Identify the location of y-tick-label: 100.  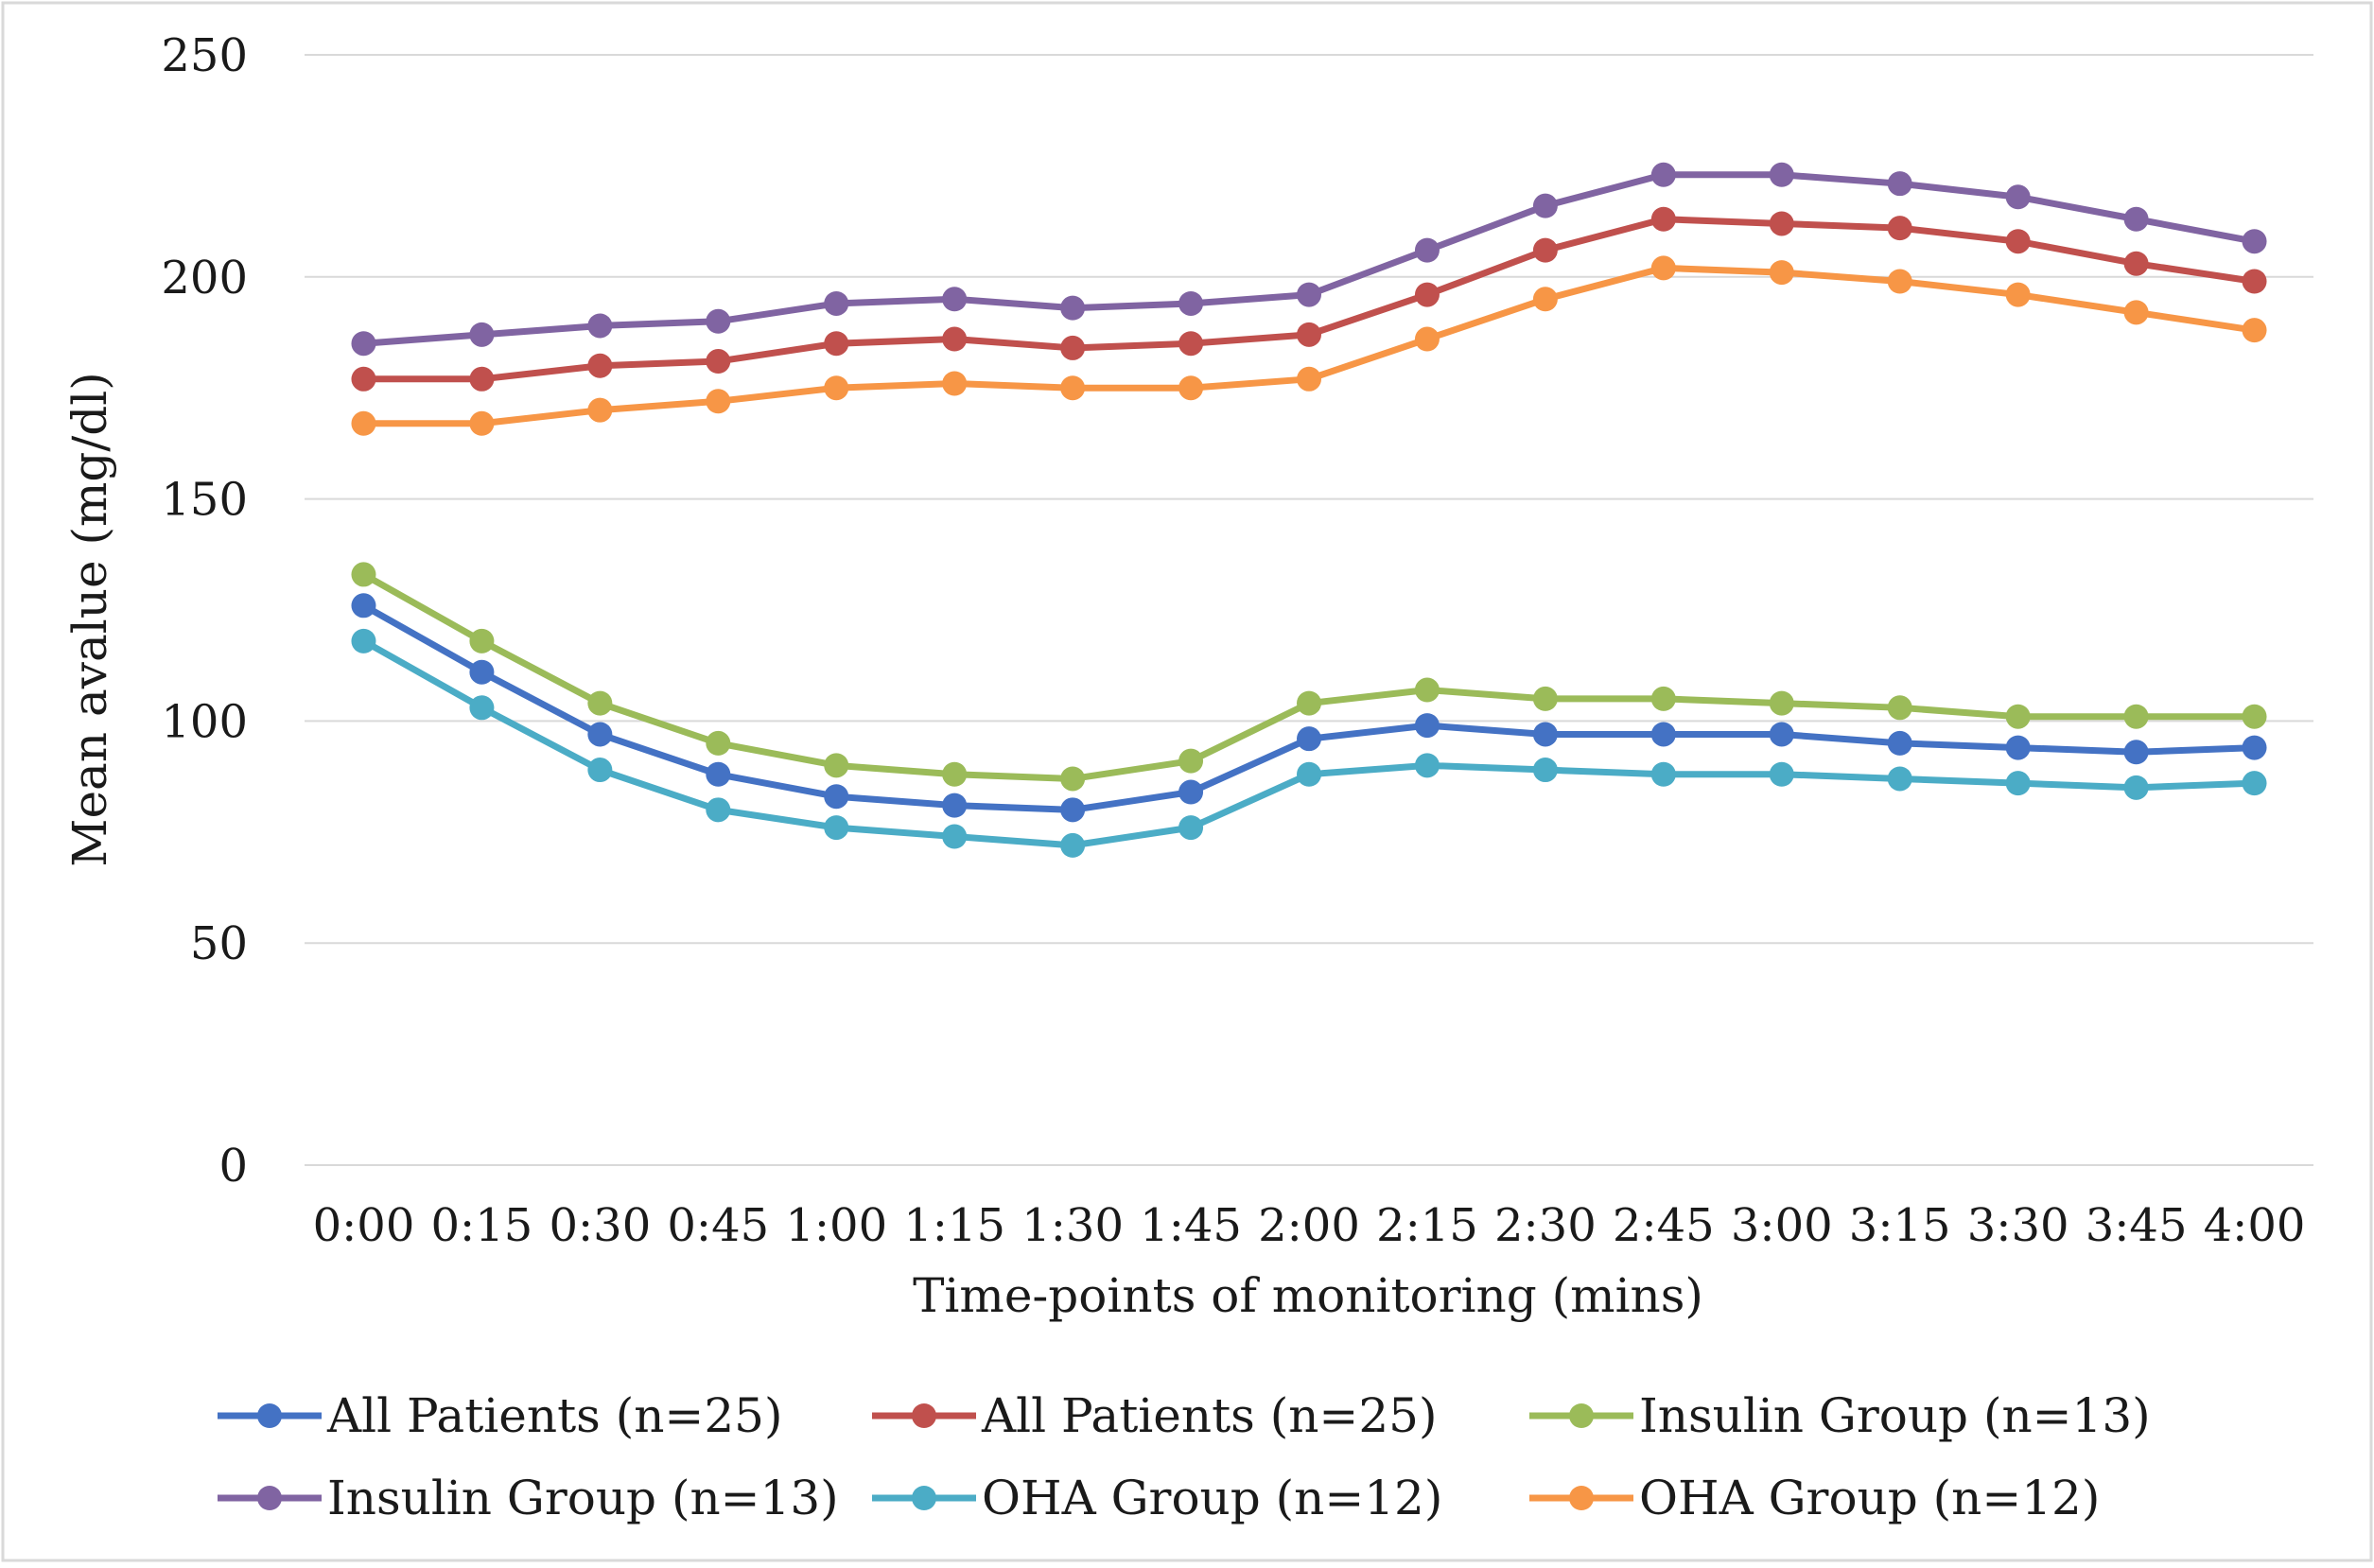
(204, 722).